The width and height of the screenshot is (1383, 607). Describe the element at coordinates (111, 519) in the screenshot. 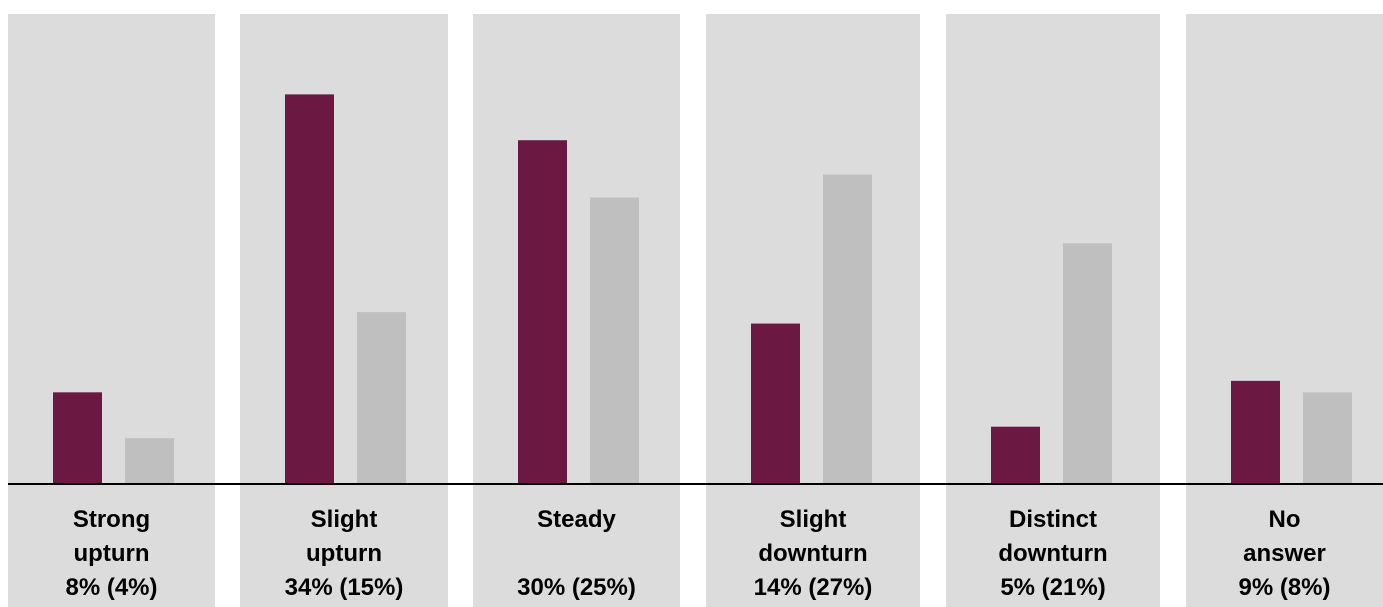

I see `category-label-line1: Strong` at that location.